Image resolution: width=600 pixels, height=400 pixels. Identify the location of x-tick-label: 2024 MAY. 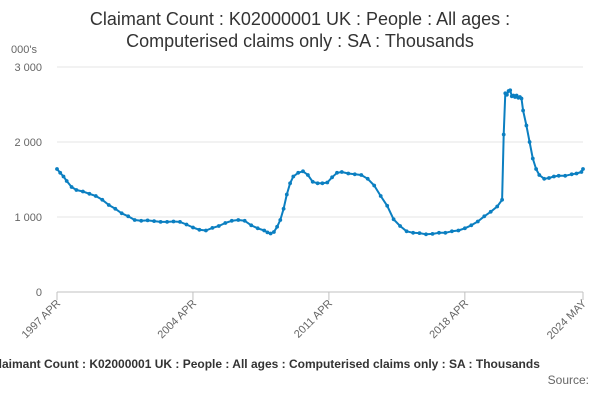
(567, 319).